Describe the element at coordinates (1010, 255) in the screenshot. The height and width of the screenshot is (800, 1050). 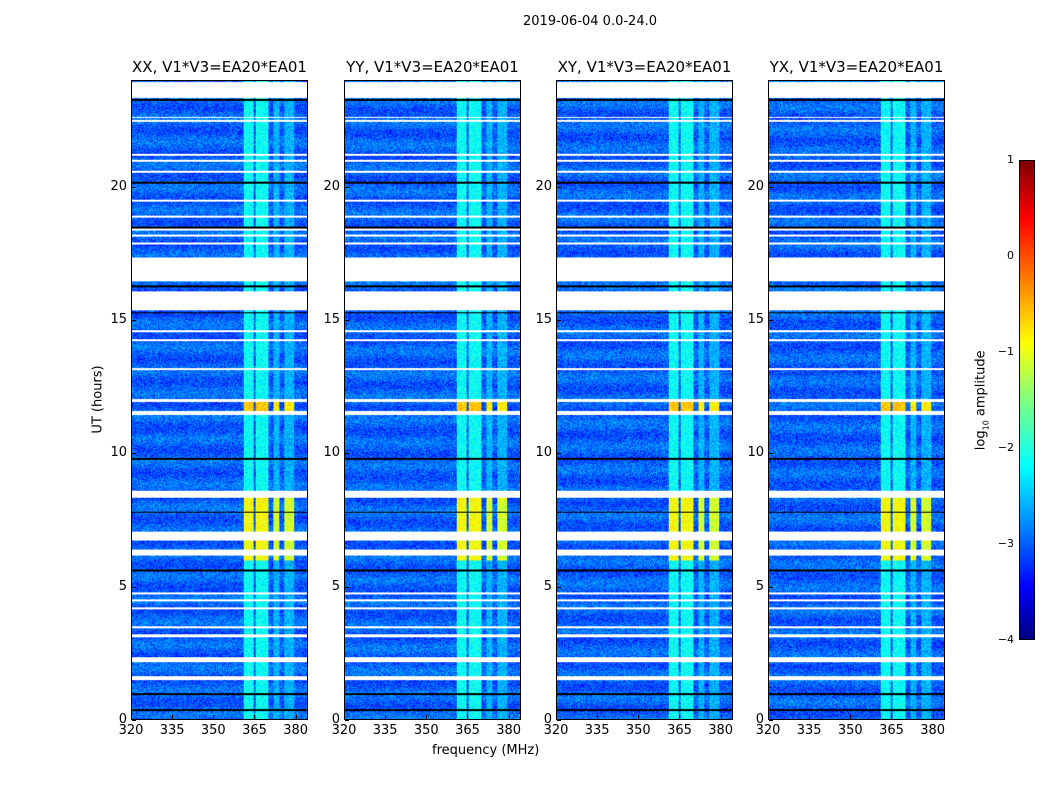
I see `colorbar-tick-label: 0` at that location.